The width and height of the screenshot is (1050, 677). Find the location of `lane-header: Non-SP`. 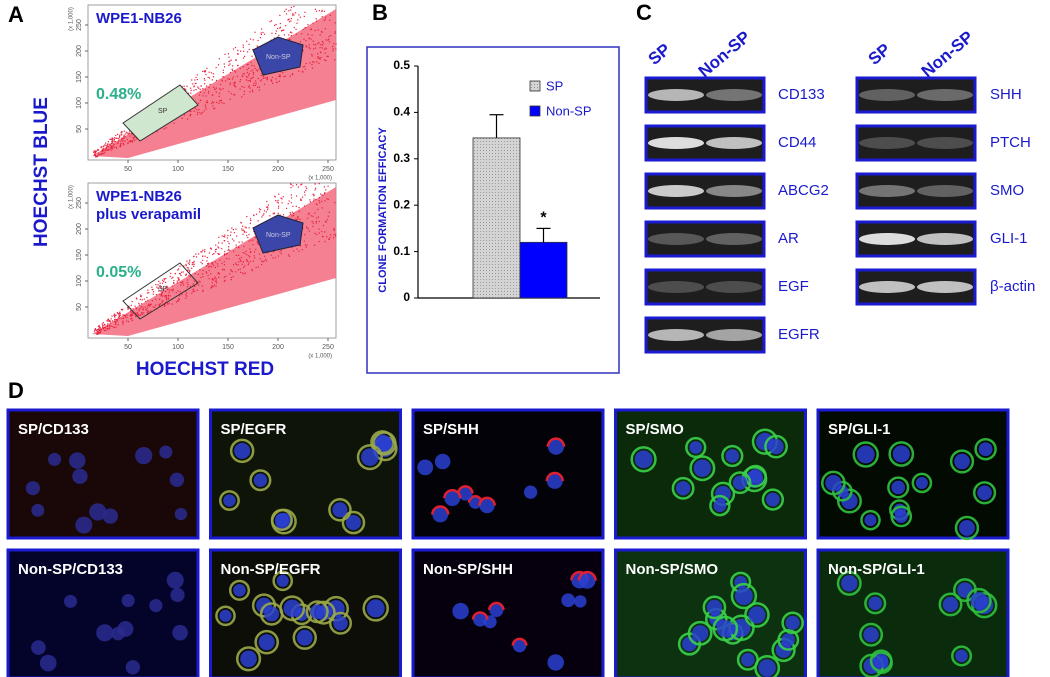

lane-header: Non-SP is located at coordinates (947, 54).